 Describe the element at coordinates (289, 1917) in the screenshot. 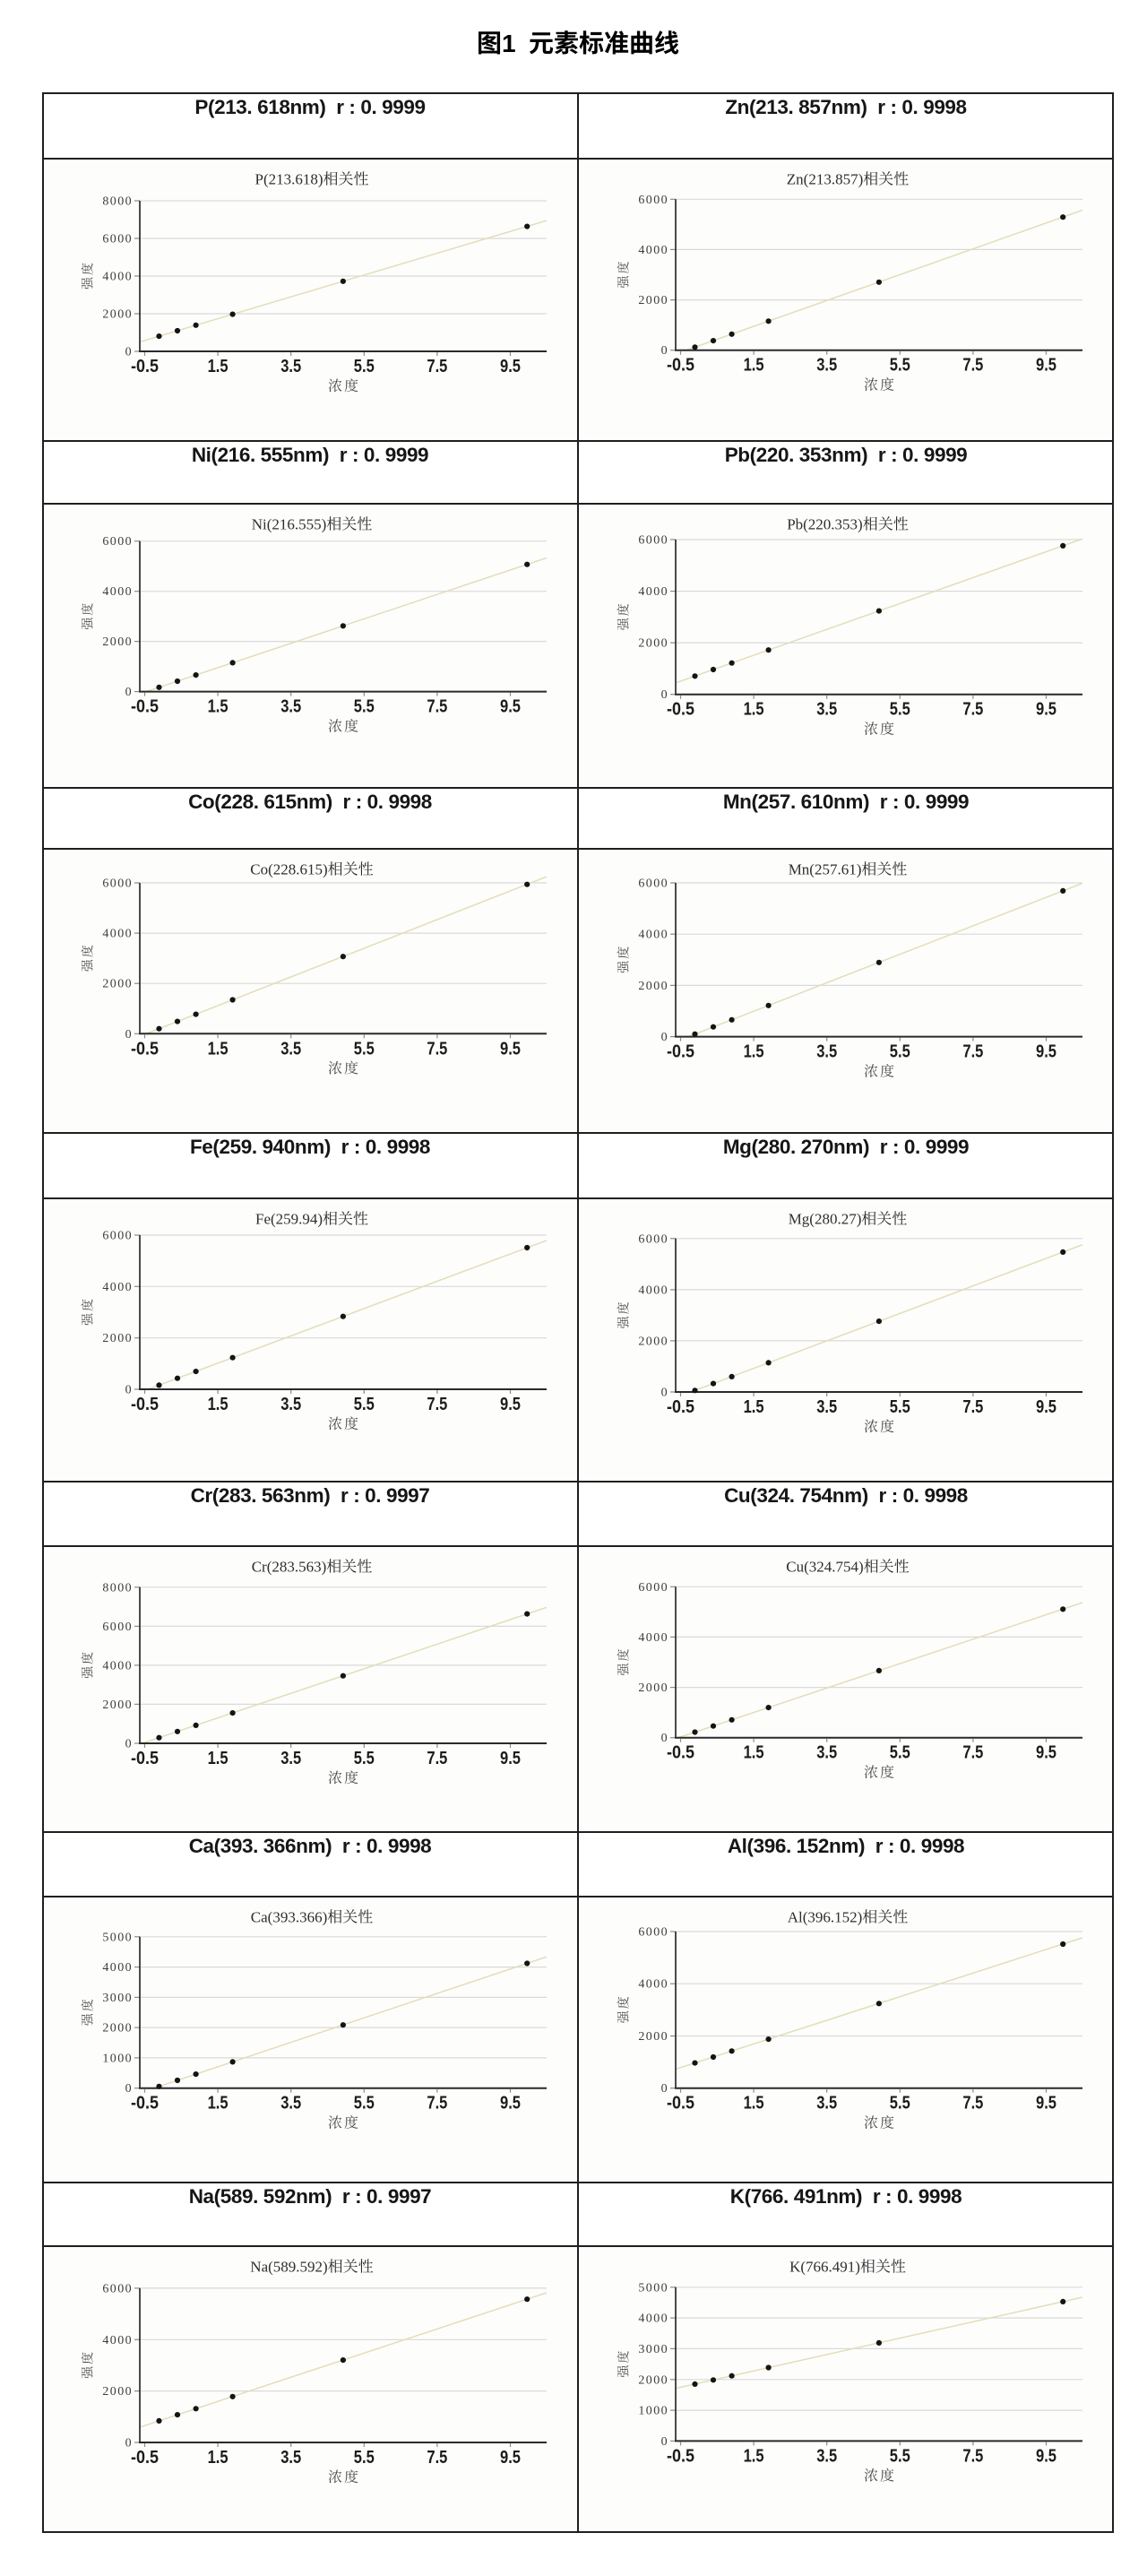

I see `svg-text: Ca(393.366)` at that location.